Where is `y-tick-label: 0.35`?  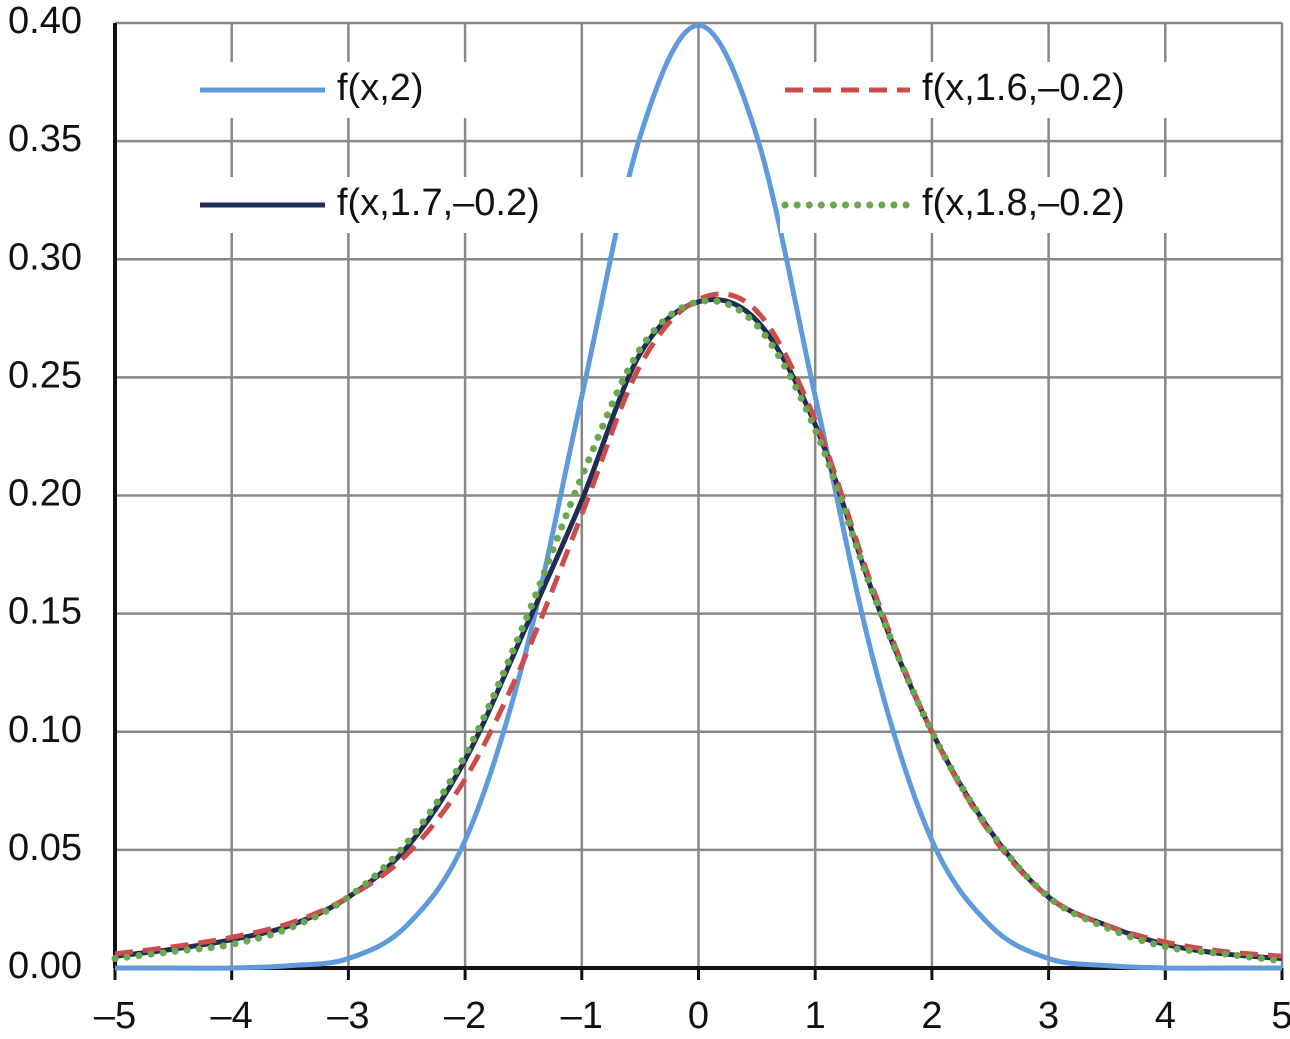 y-tick-label: 0.35 is located at coordinates (45, 139).